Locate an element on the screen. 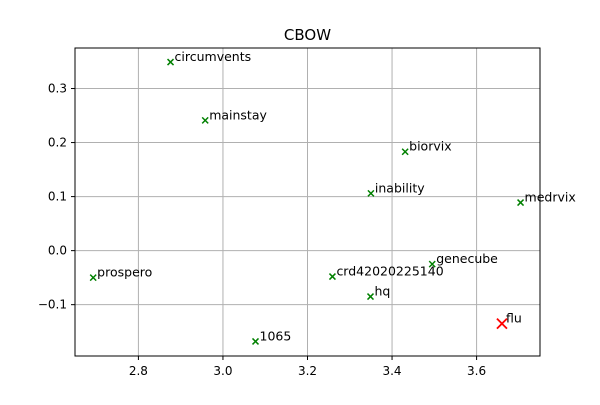 This screenshot has height=405, width=600. highlighted-point-marker is located at coordinates (502, 323).